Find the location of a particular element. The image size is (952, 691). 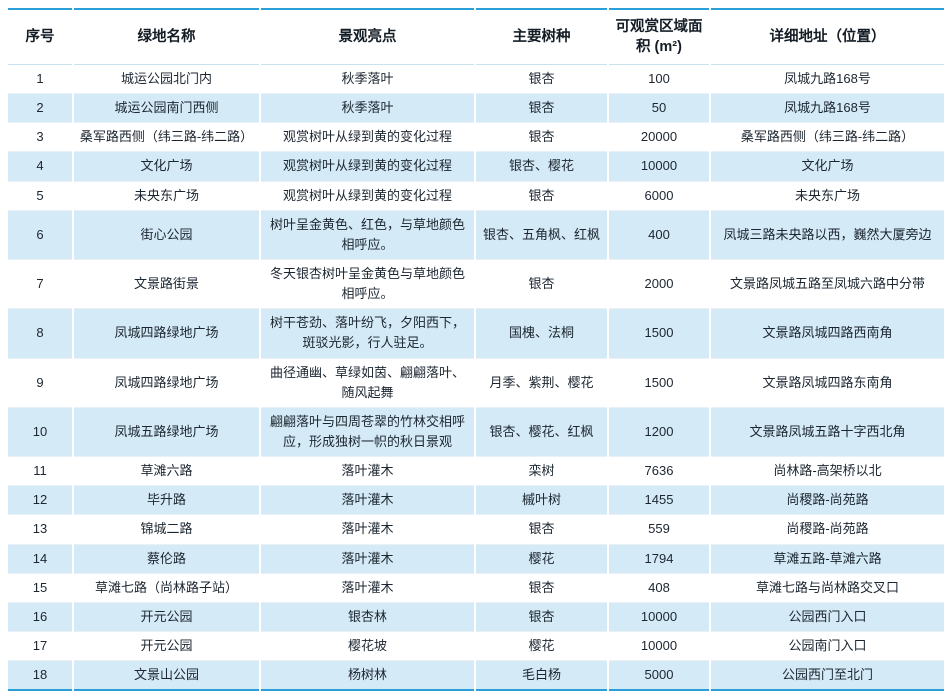

table-cell: 15 is located at coordinates (40, 588).